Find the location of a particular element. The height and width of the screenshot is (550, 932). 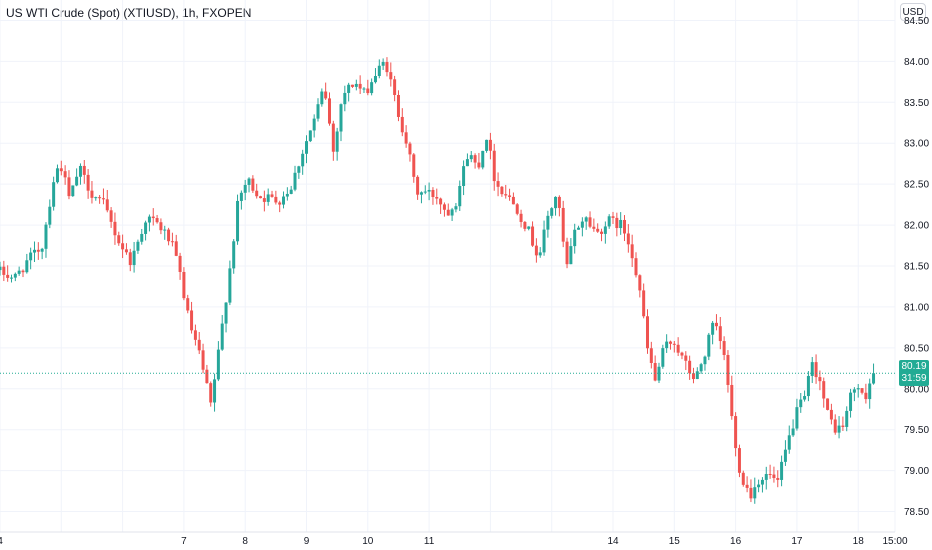

x-axis: 4 7 8 9 10 11 14 15 16 17 18 15:00 is located at coordinates (454, 541).